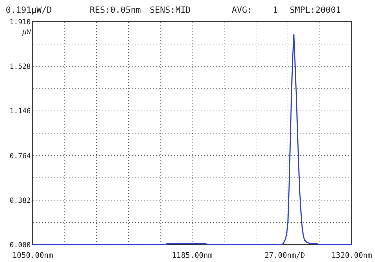  What do you see at coordinates (170, 11) in the screenshot?
I see `text: SENS:MID` at bounding box center [170, 11].